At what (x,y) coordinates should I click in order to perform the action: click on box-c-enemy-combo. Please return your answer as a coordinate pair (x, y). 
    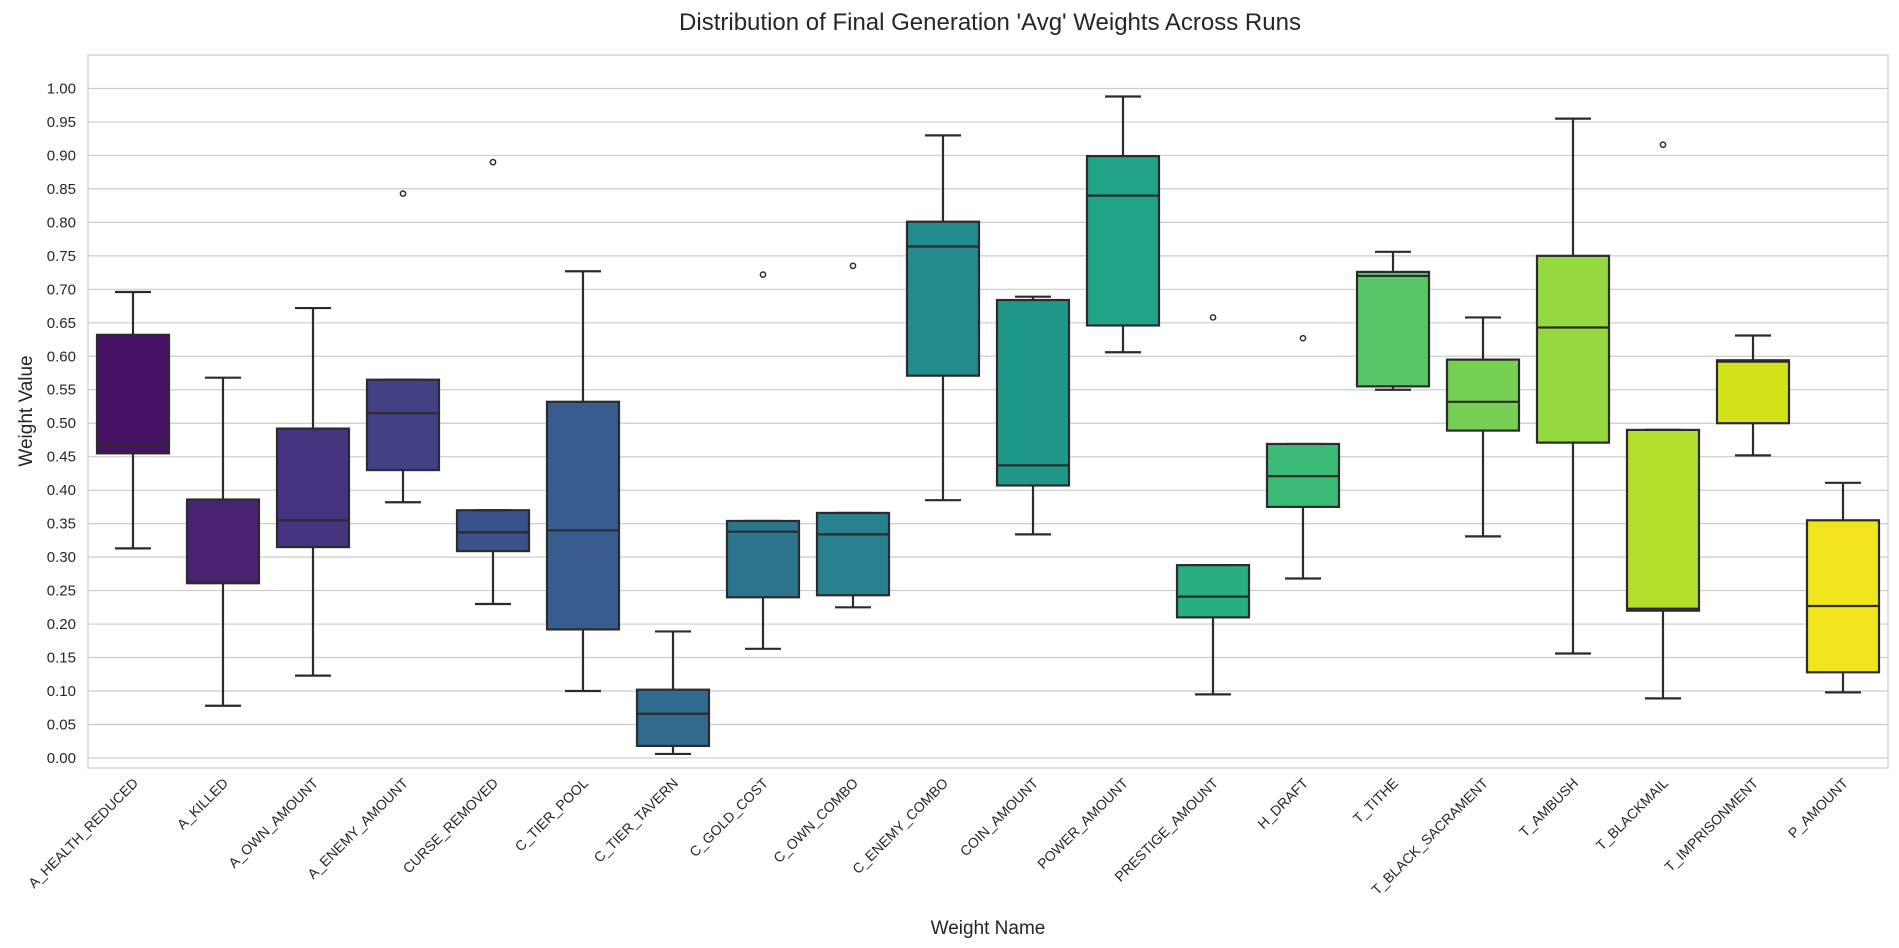
    Looking at the image, I should click on (943, 318).